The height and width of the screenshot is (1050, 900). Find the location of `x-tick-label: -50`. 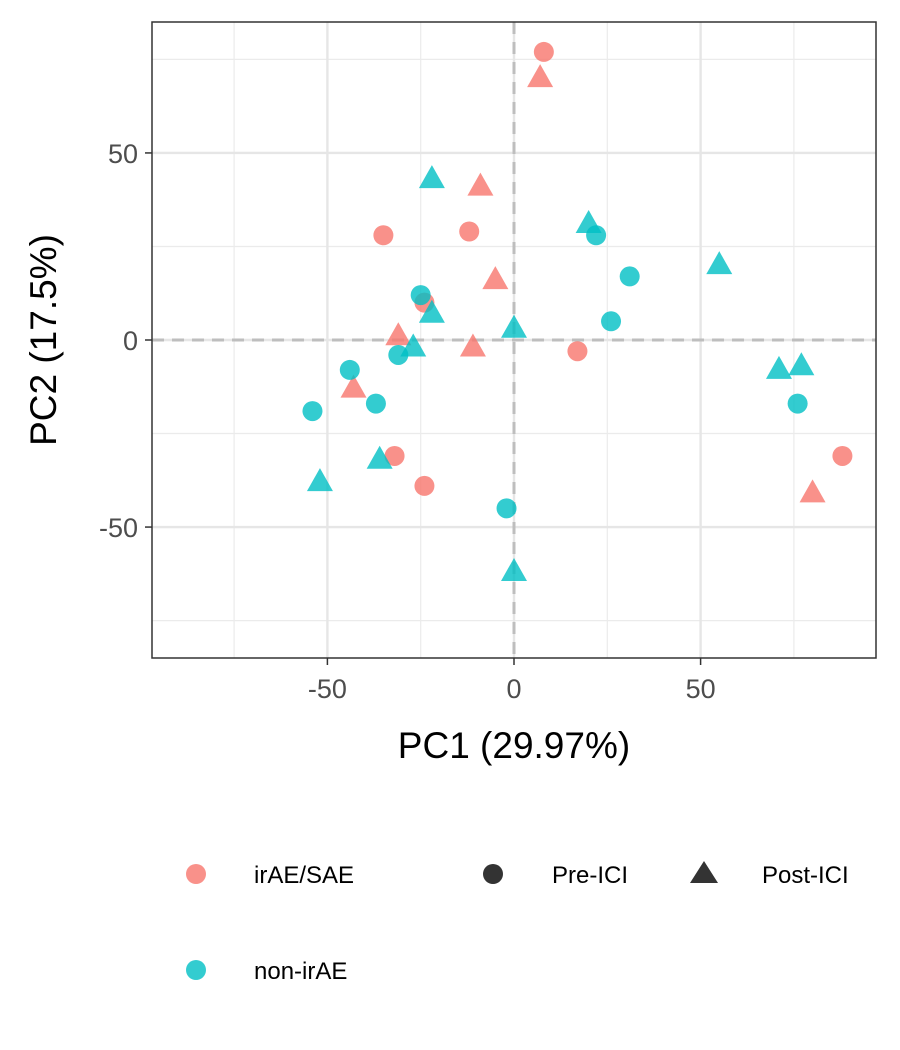

x-tick-label: -50 is located at coordinates (327, 689).